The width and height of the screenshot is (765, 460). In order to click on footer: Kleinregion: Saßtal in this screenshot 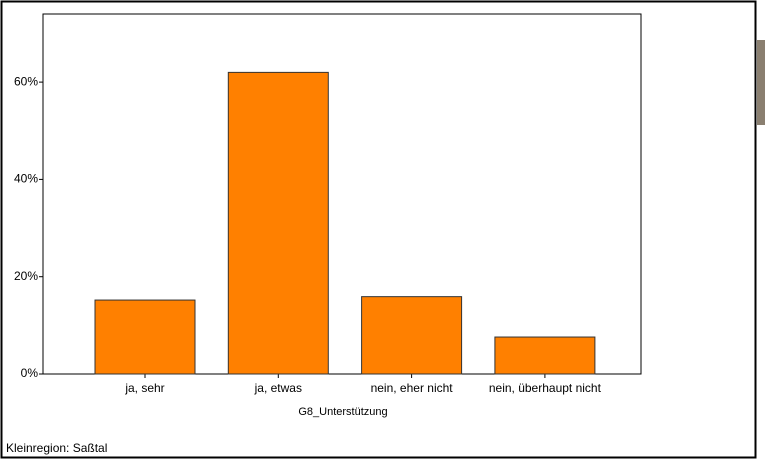, I will do `click(56, 448)`.